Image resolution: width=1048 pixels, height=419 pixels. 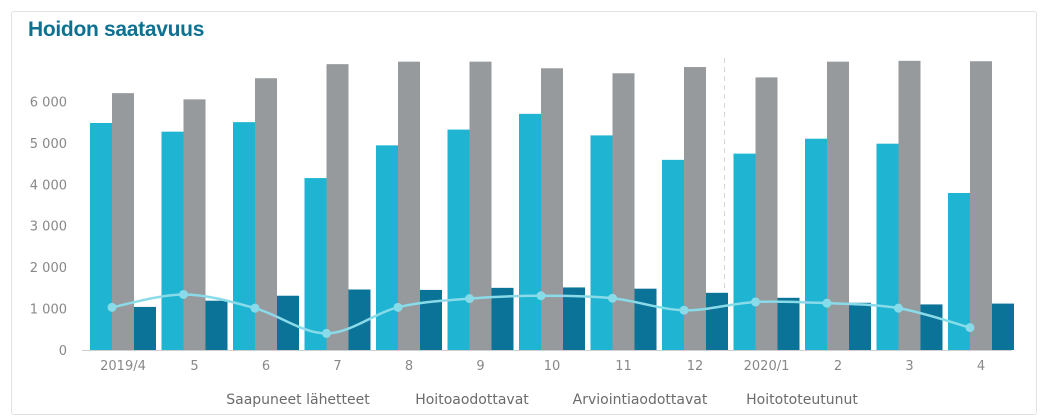 I want to click on x-tick-label: 2, so click(x=838, y=366).